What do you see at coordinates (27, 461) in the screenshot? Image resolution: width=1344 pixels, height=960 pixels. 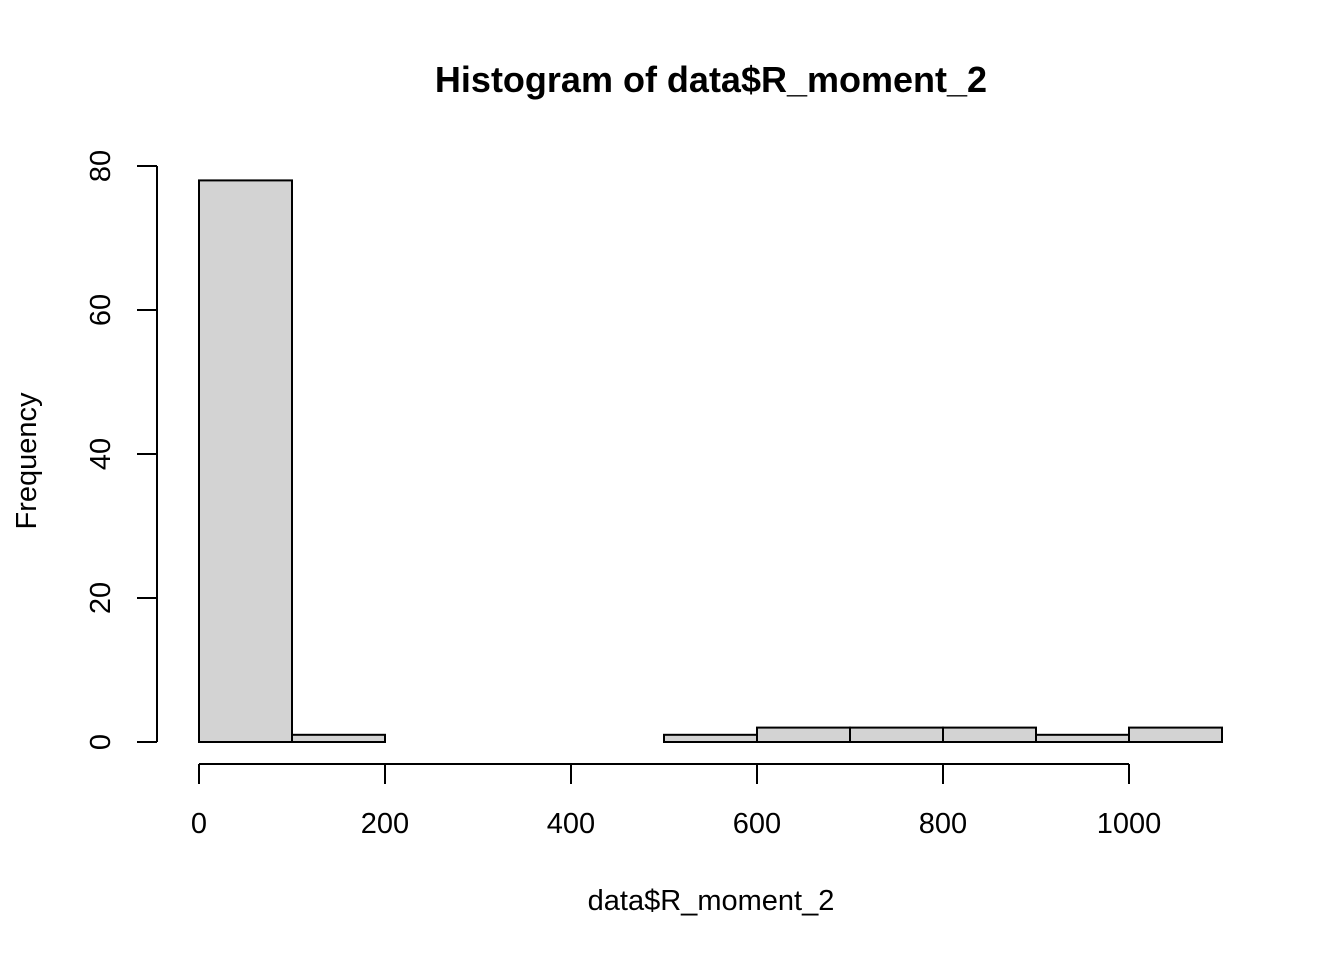 I see `y-axis-label: Frequency` at bounding box center [27, 461].